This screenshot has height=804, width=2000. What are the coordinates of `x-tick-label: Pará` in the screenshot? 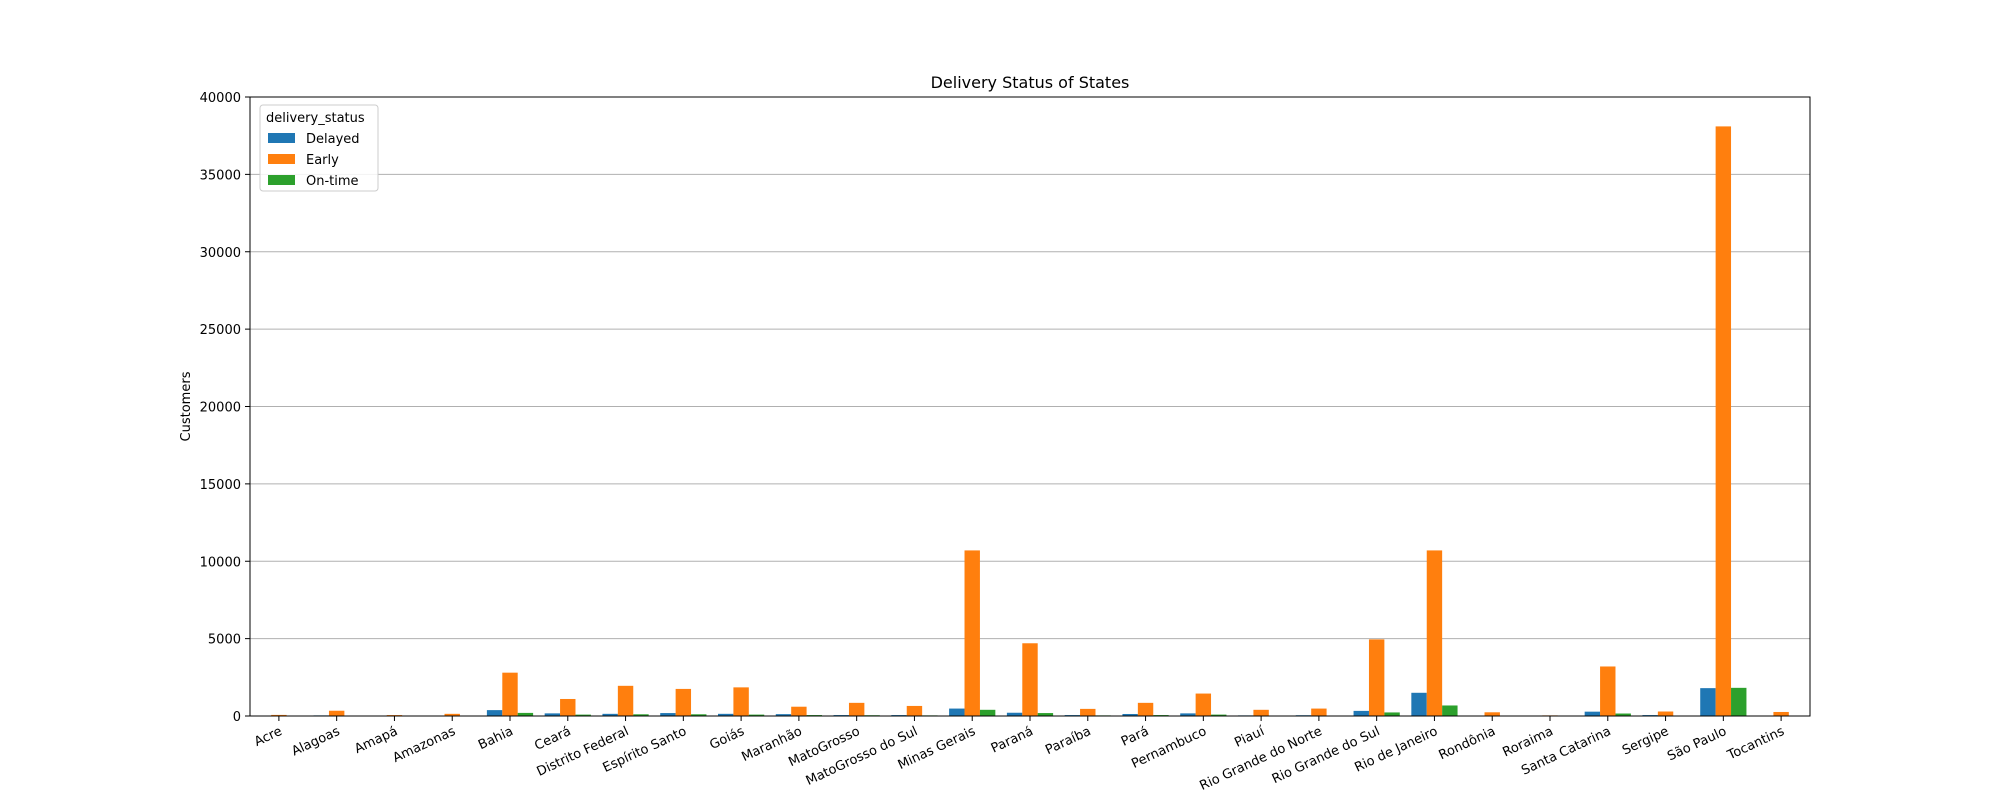 It's located at (1135, 737).